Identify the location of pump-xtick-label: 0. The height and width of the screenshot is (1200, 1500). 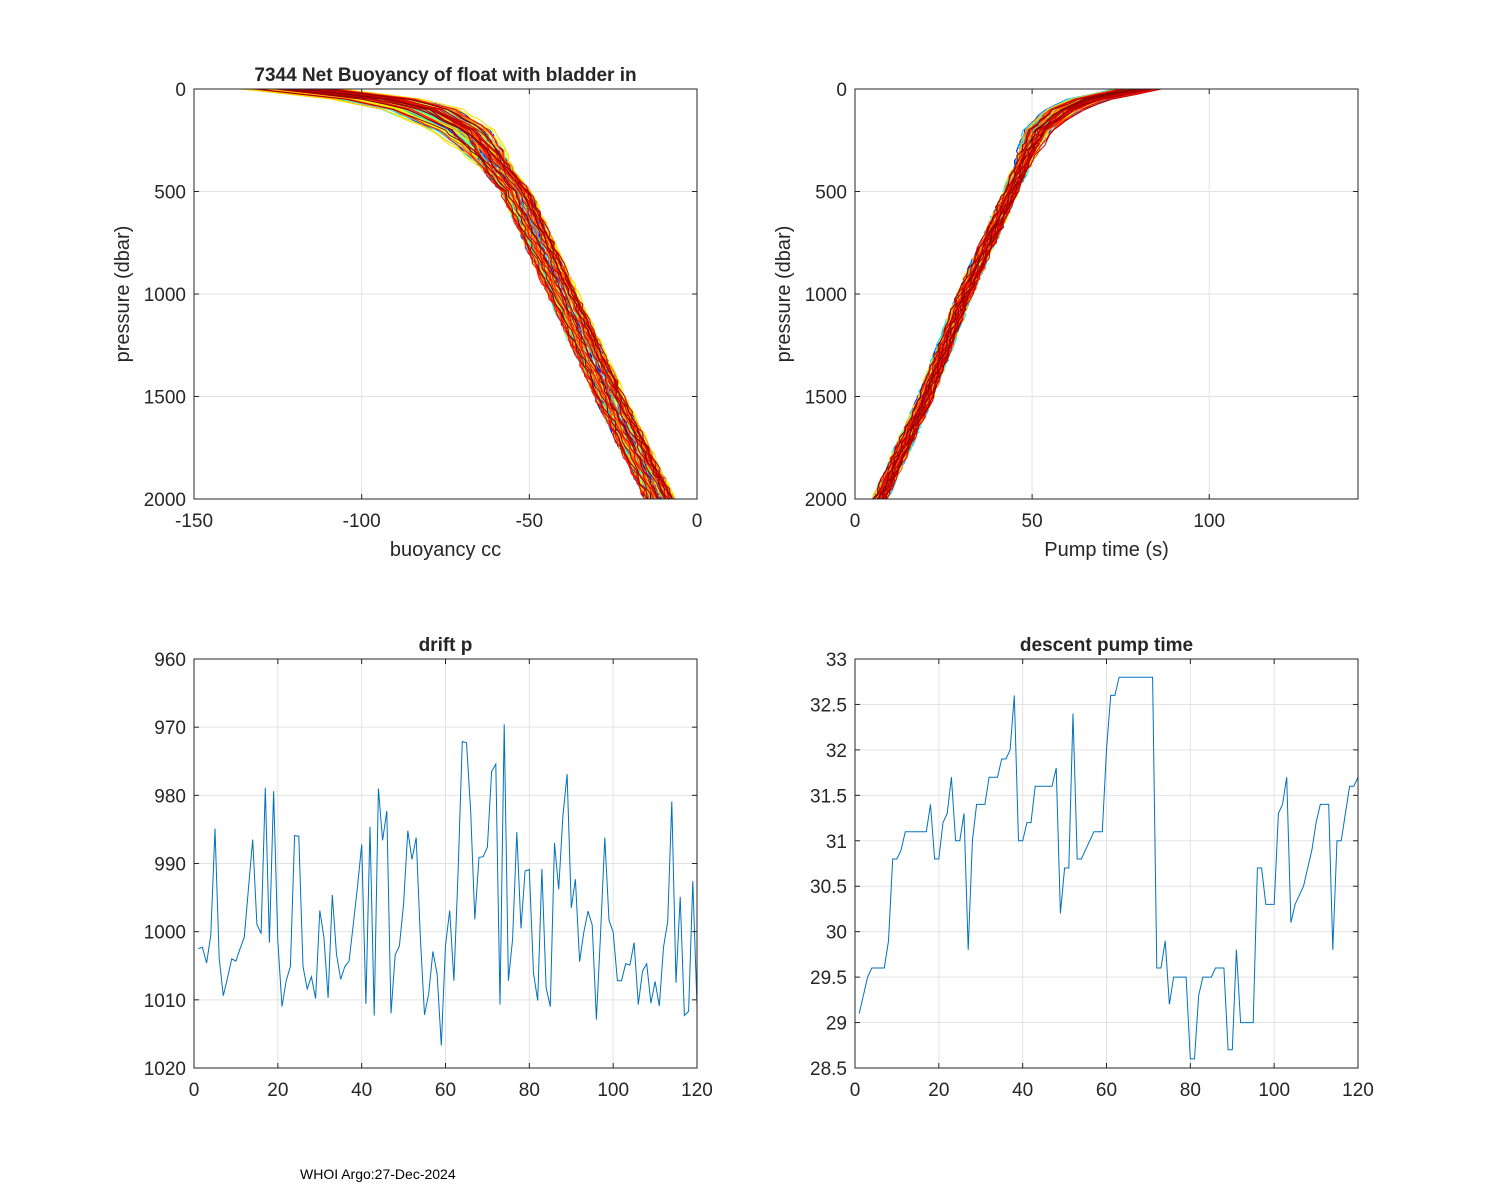
(855, 521).